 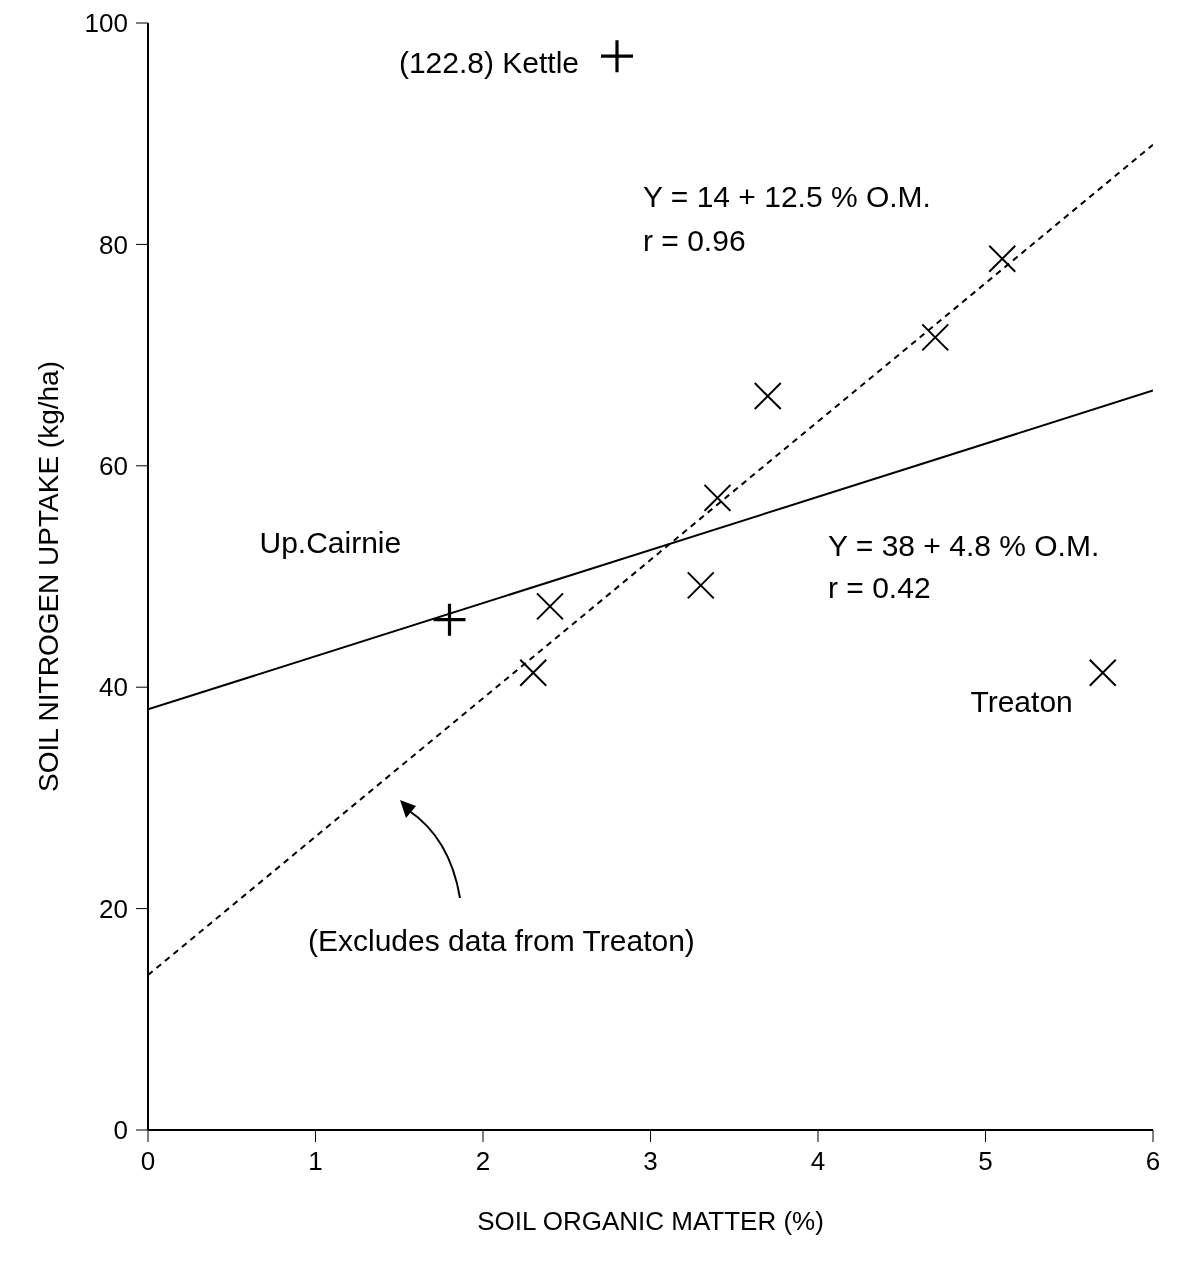 What do you see at coordinates (818, 1161) in the screenshot?
I see `x-tick-label: 4` at bounding box center [818, 1161].